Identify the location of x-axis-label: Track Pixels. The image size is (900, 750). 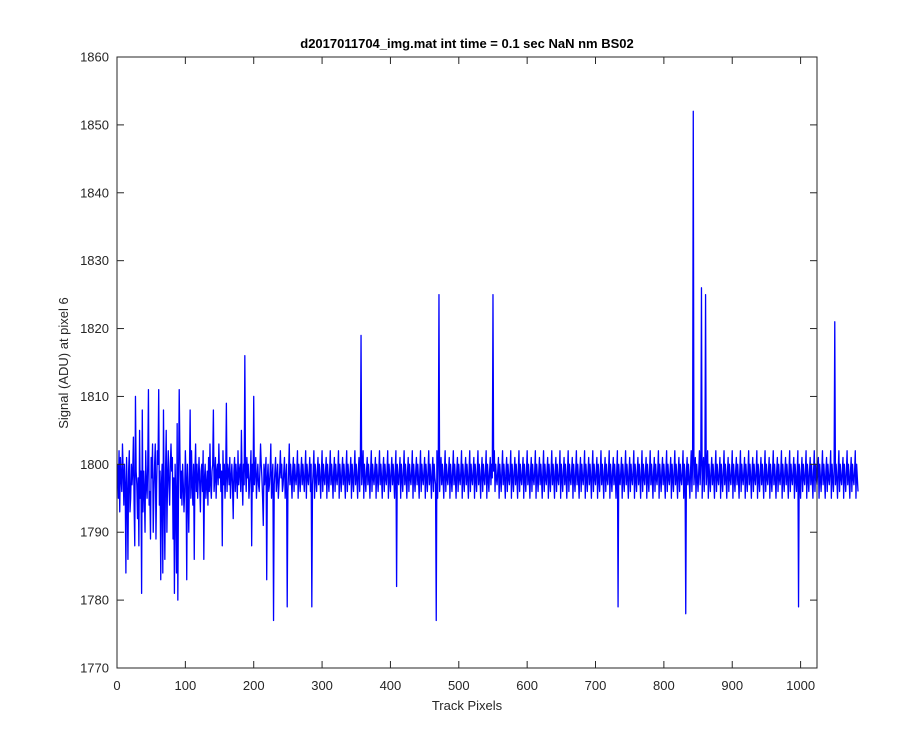
(467, 705).